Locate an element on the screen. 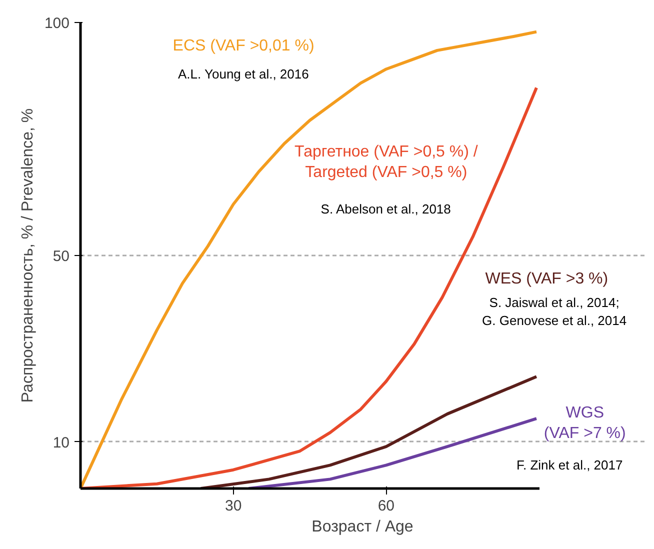  text: ECS (VAF >0,01 %) is located at coordinates (243, 45).